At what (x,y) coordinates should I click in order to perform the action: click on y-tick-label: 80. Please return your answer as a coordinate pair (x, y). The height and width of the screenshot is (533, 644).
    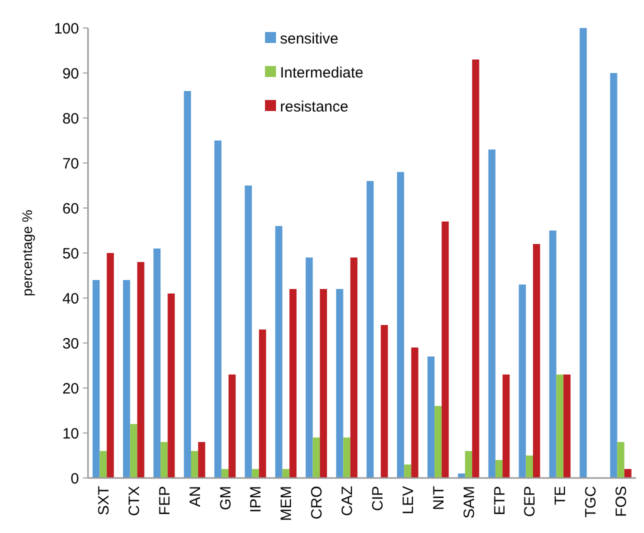
    Looking at the image, I should click on (70, 119).